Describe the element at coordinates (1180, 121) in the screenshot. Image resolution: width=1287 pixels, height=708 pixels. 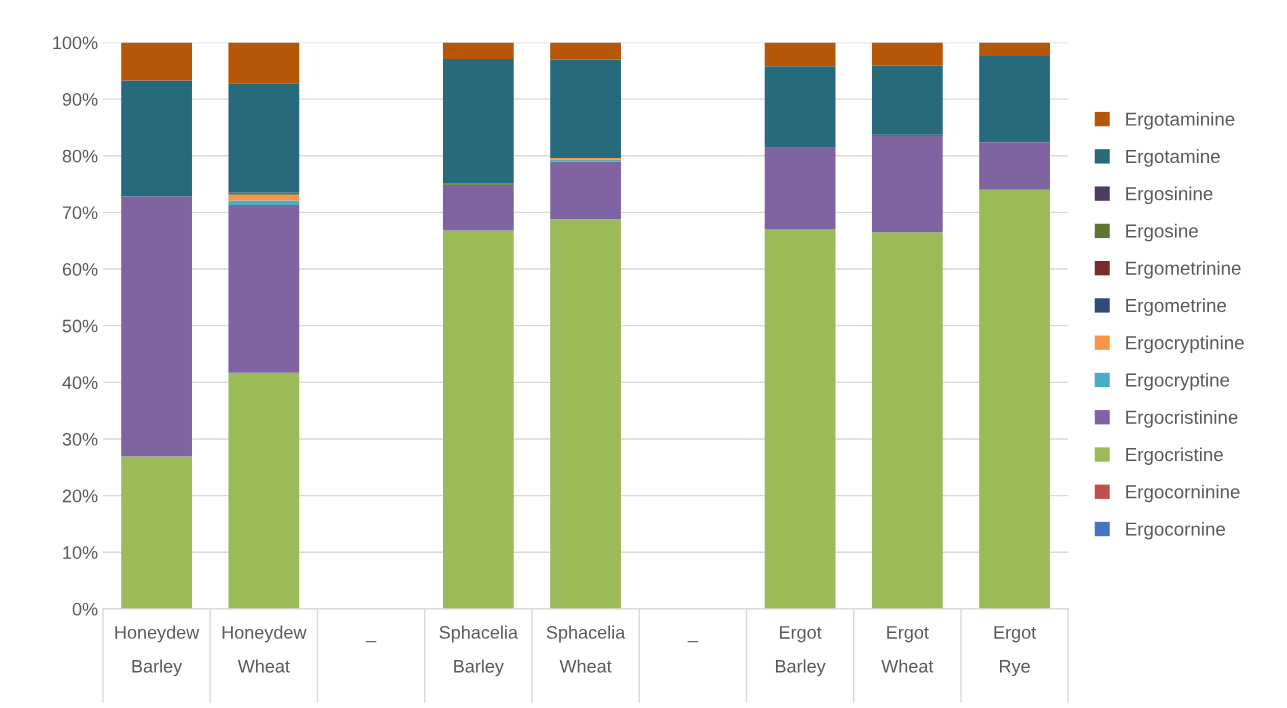
I see `legend-label: Ergotaminine` at that location.